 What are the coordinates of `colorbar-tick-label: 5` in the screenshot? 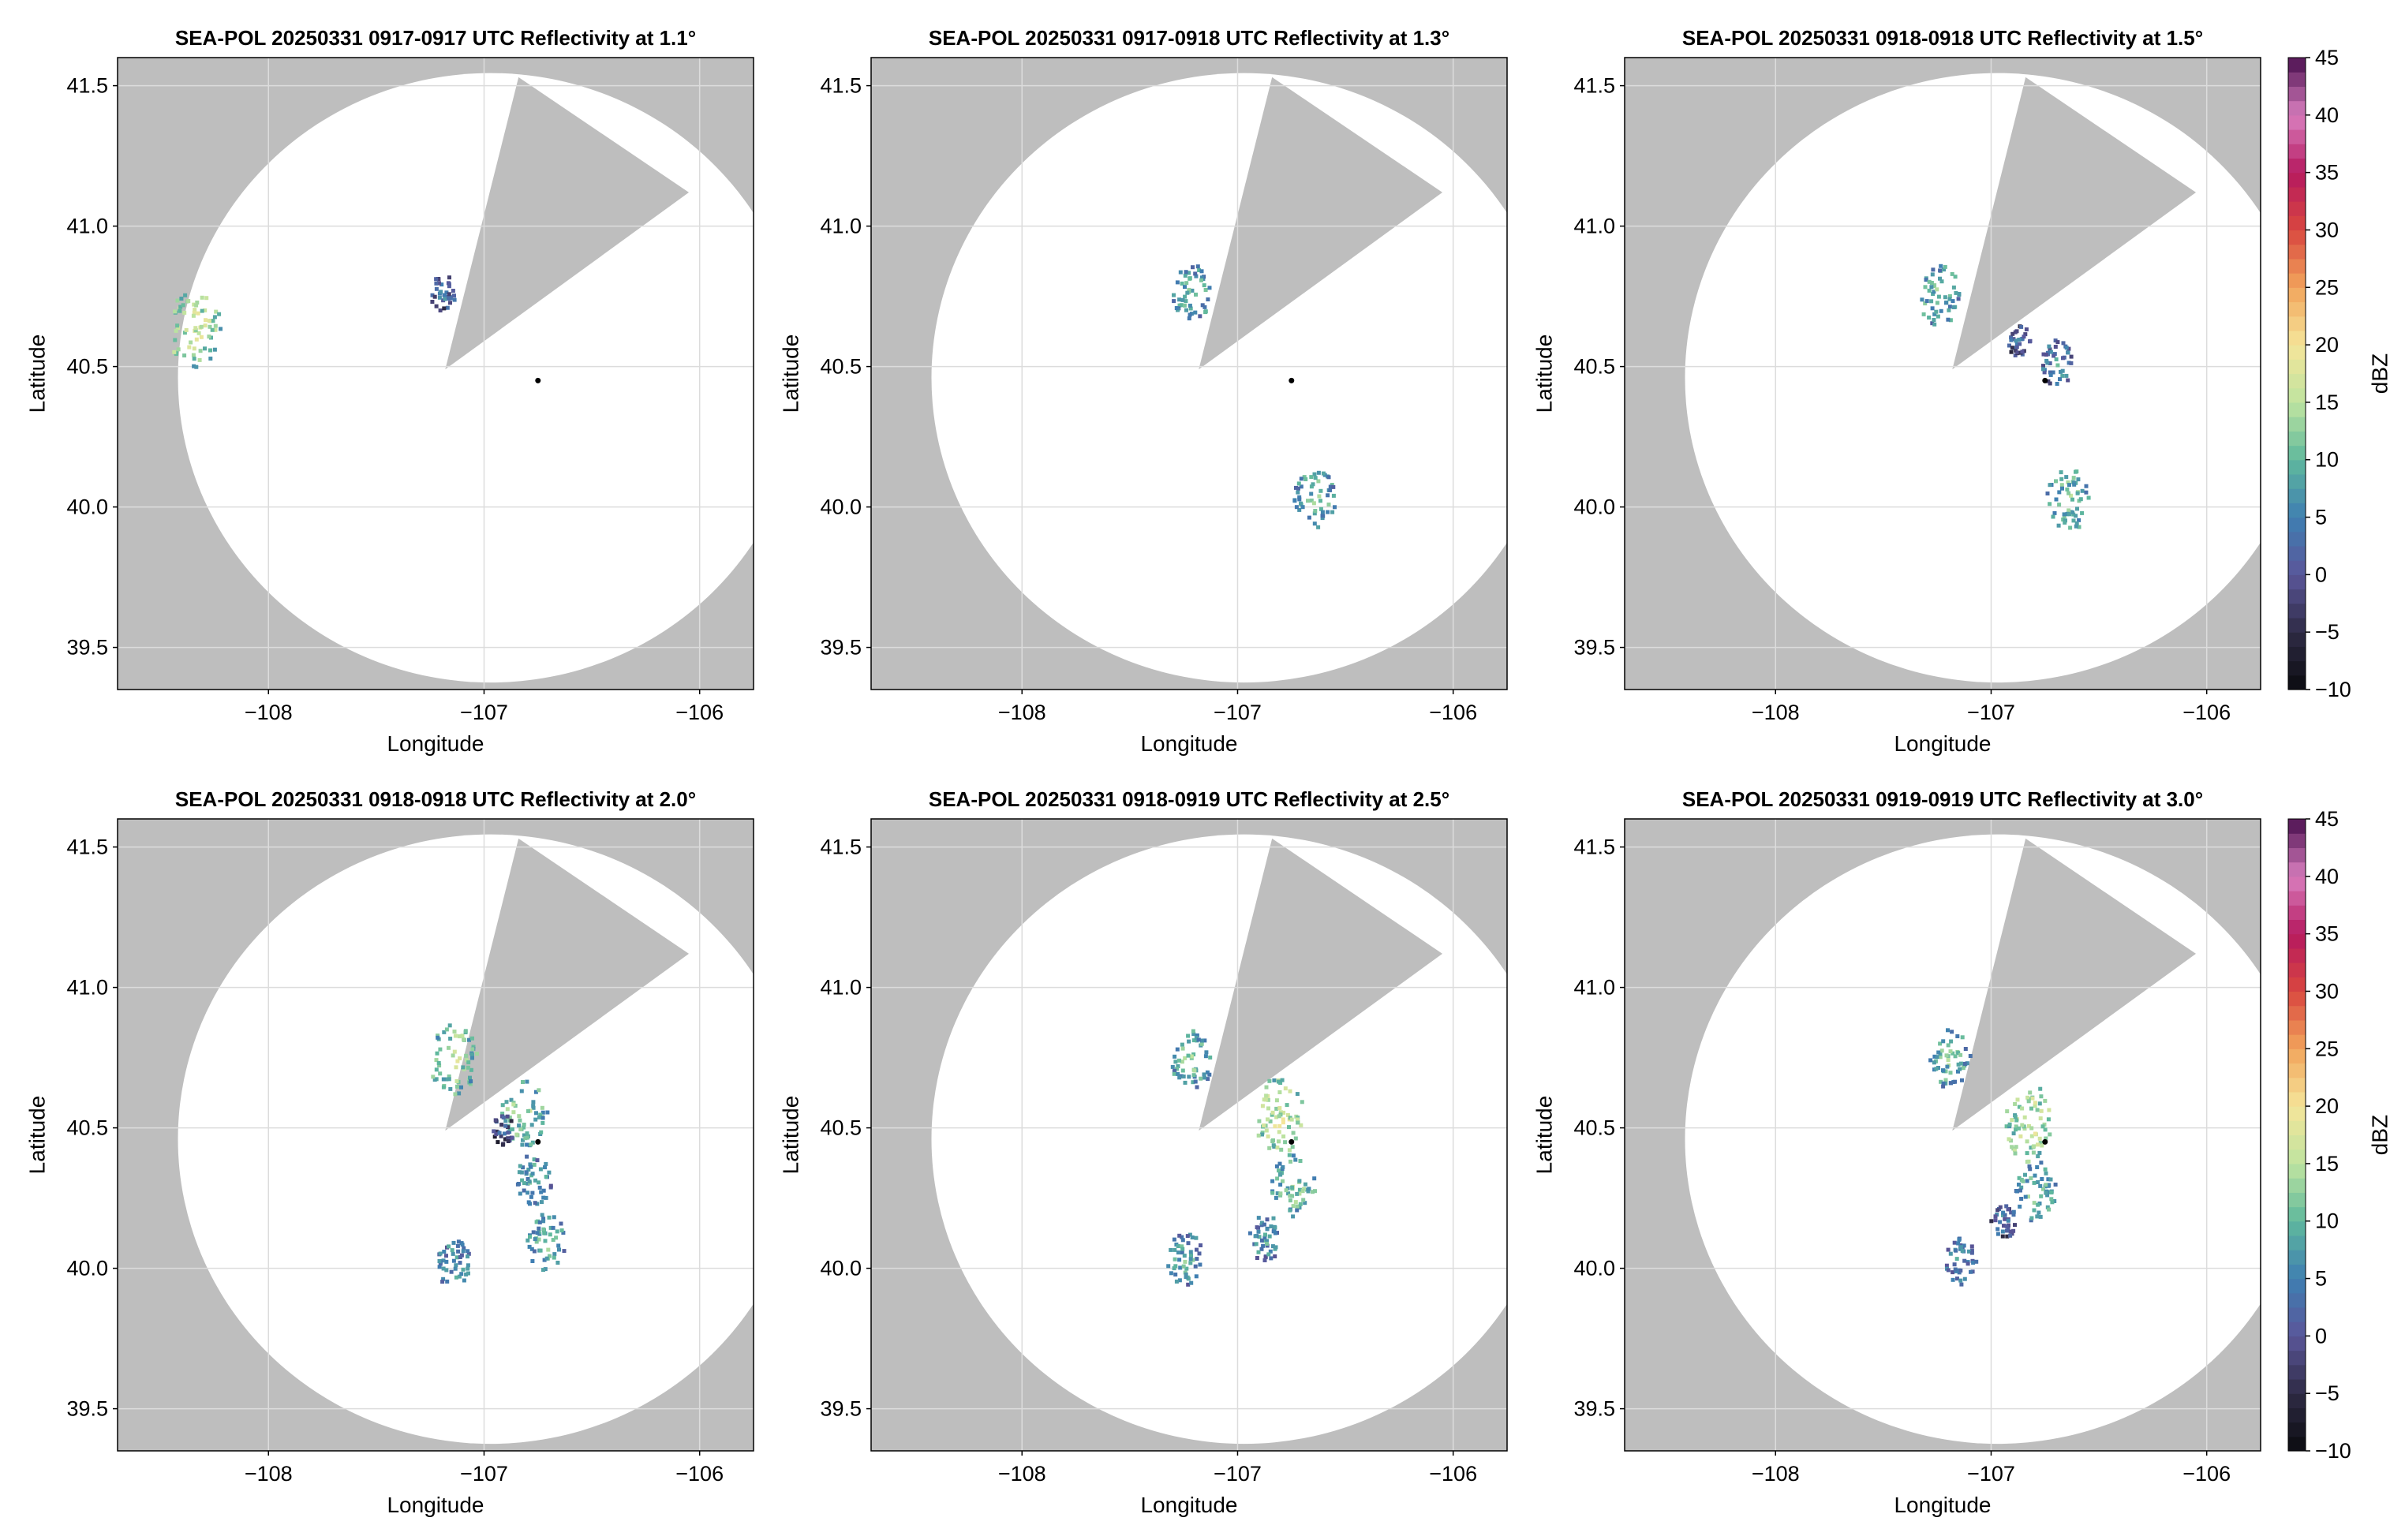 It's located at (2321, 517).